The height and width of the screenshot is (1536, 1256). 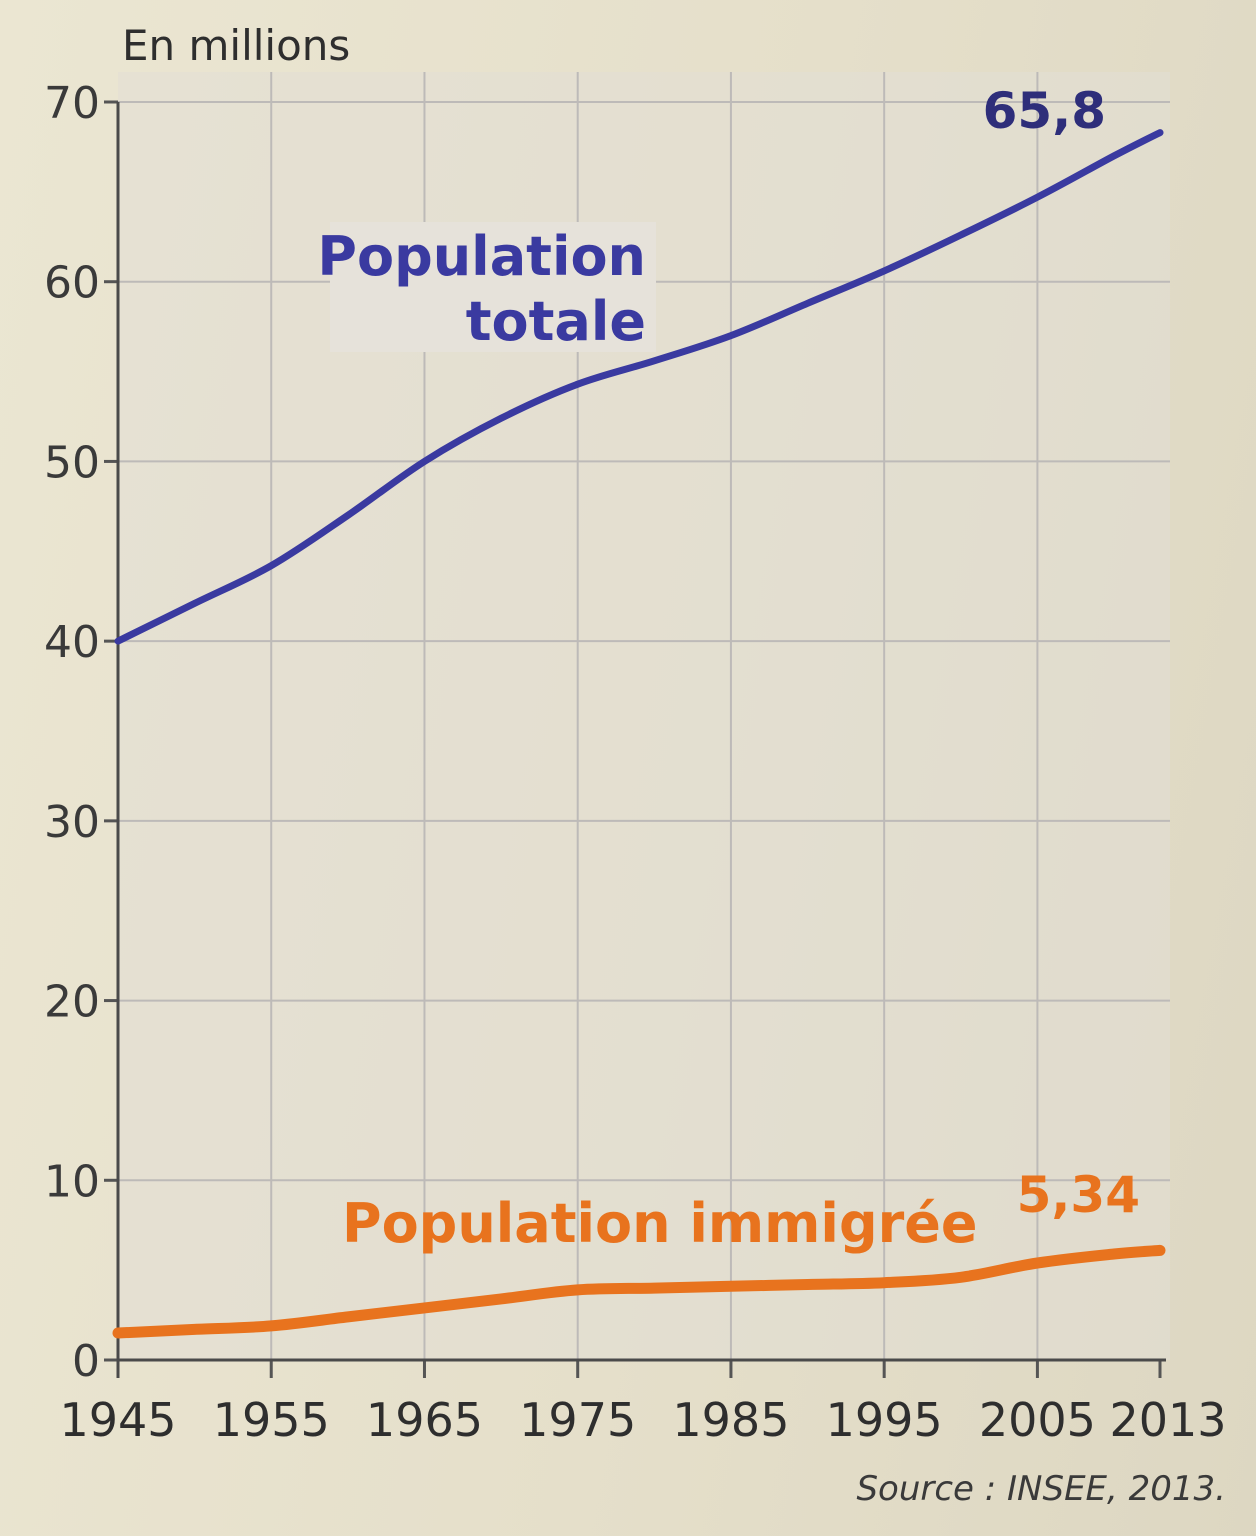 I want to click on end-label-population-immigree: 5,34, so click(x=1078, y=1195).